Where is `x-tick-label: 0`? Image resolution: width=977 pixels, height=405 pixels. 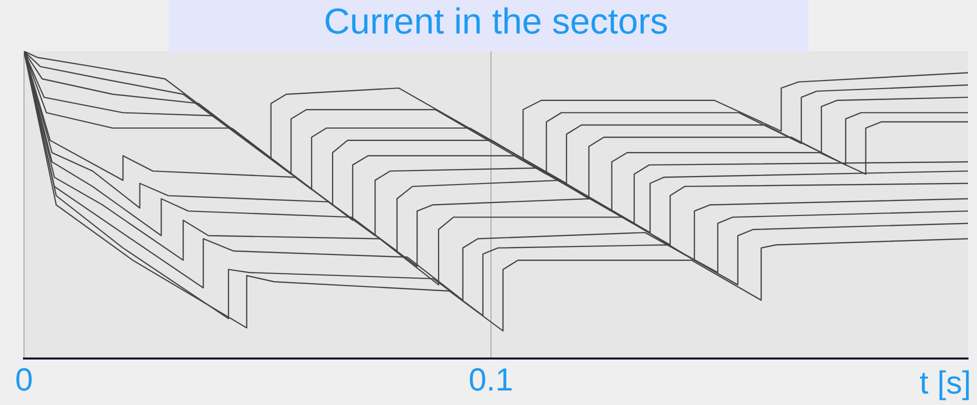 x-tick-label: 0 is located at coordinates (24, 380).